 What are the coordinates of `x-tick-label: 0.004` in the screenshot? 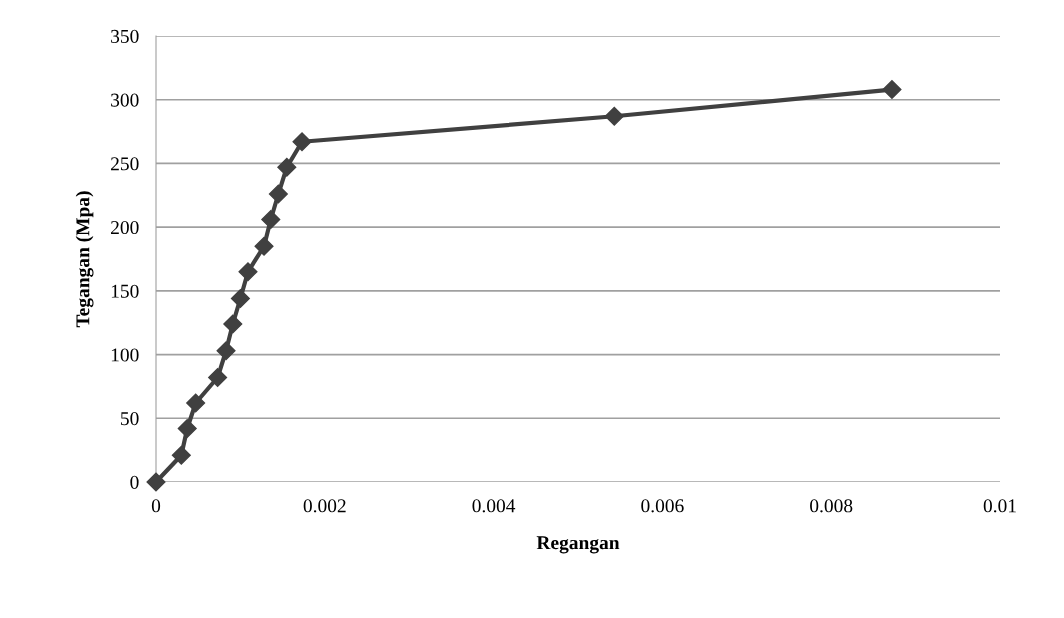 It's located at (494, 506).